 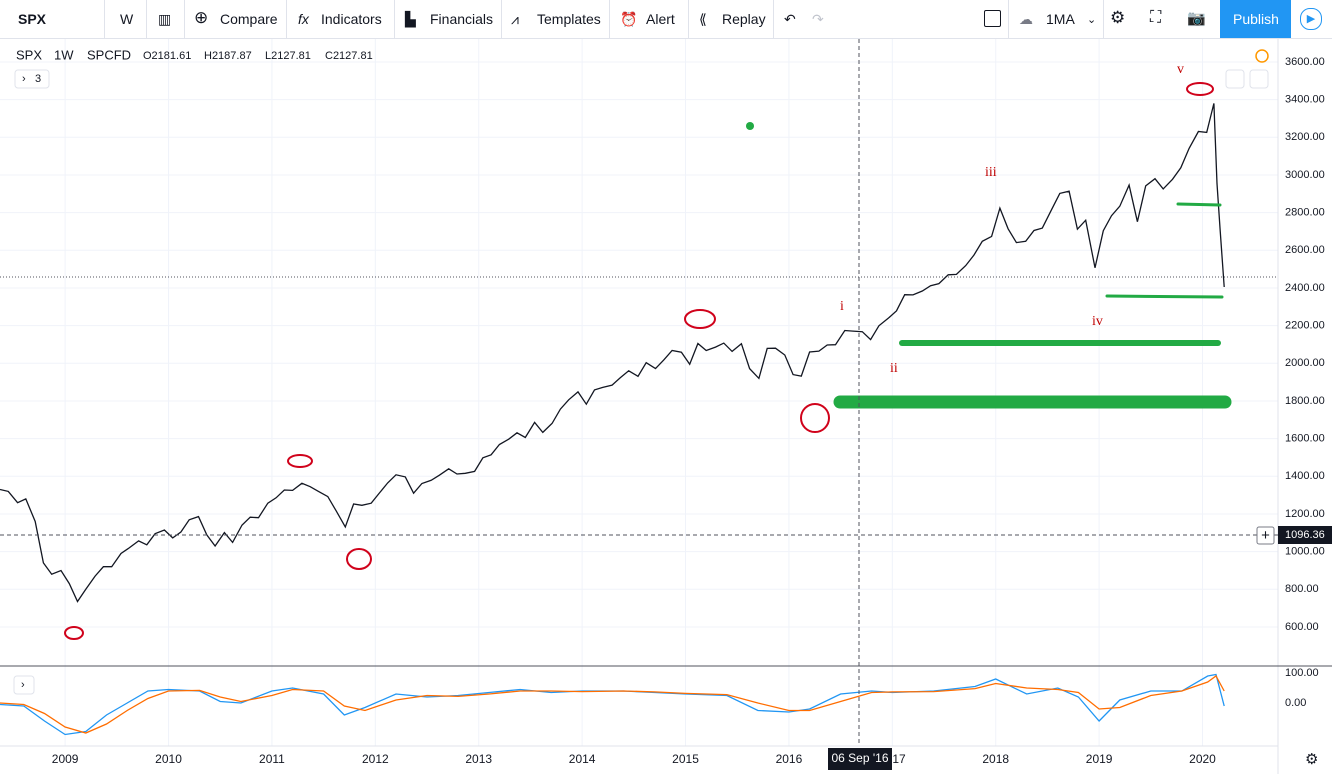 I want to click on y-tick-label: 1800.00, so click(x=1305, y=401).